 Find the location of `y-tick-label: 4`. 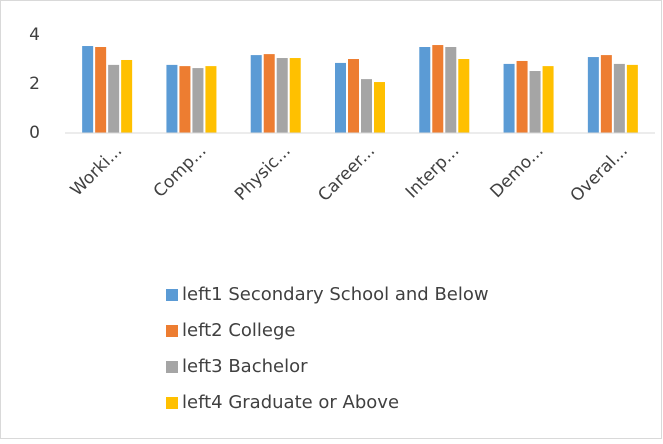

y-tick-label: 4 is located at coordinates (34, 35).